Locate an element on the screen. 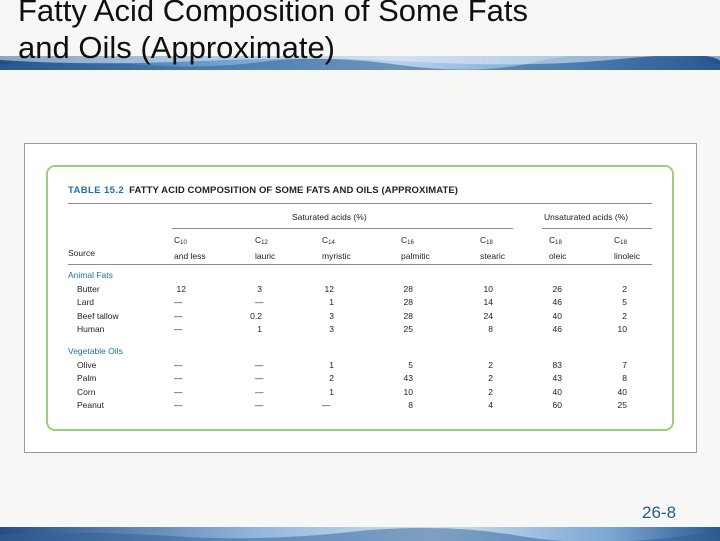 This screenshot has width=720, height=541. table-cell: 14 is located at coordinates (488, 302).